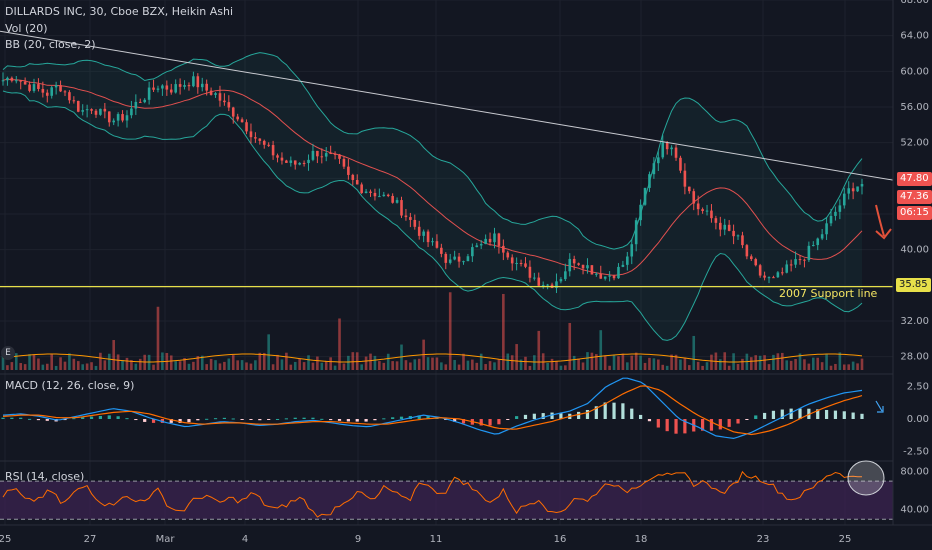 Image resolution: width=932 pixels, height=550 pixels. What do you see at coordinates (879, 406) in the screenshot?
I see `macd-arrow-annotation` at bounding box center [879, 406].